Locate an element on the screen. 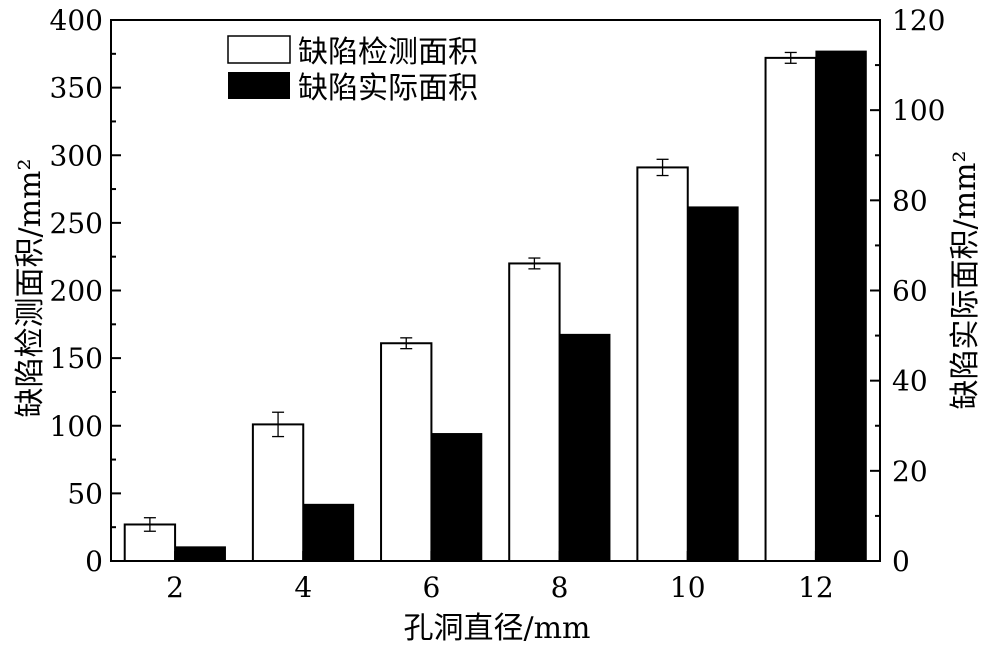  x-tick-label: 6 is located at coordinates (432, 587).